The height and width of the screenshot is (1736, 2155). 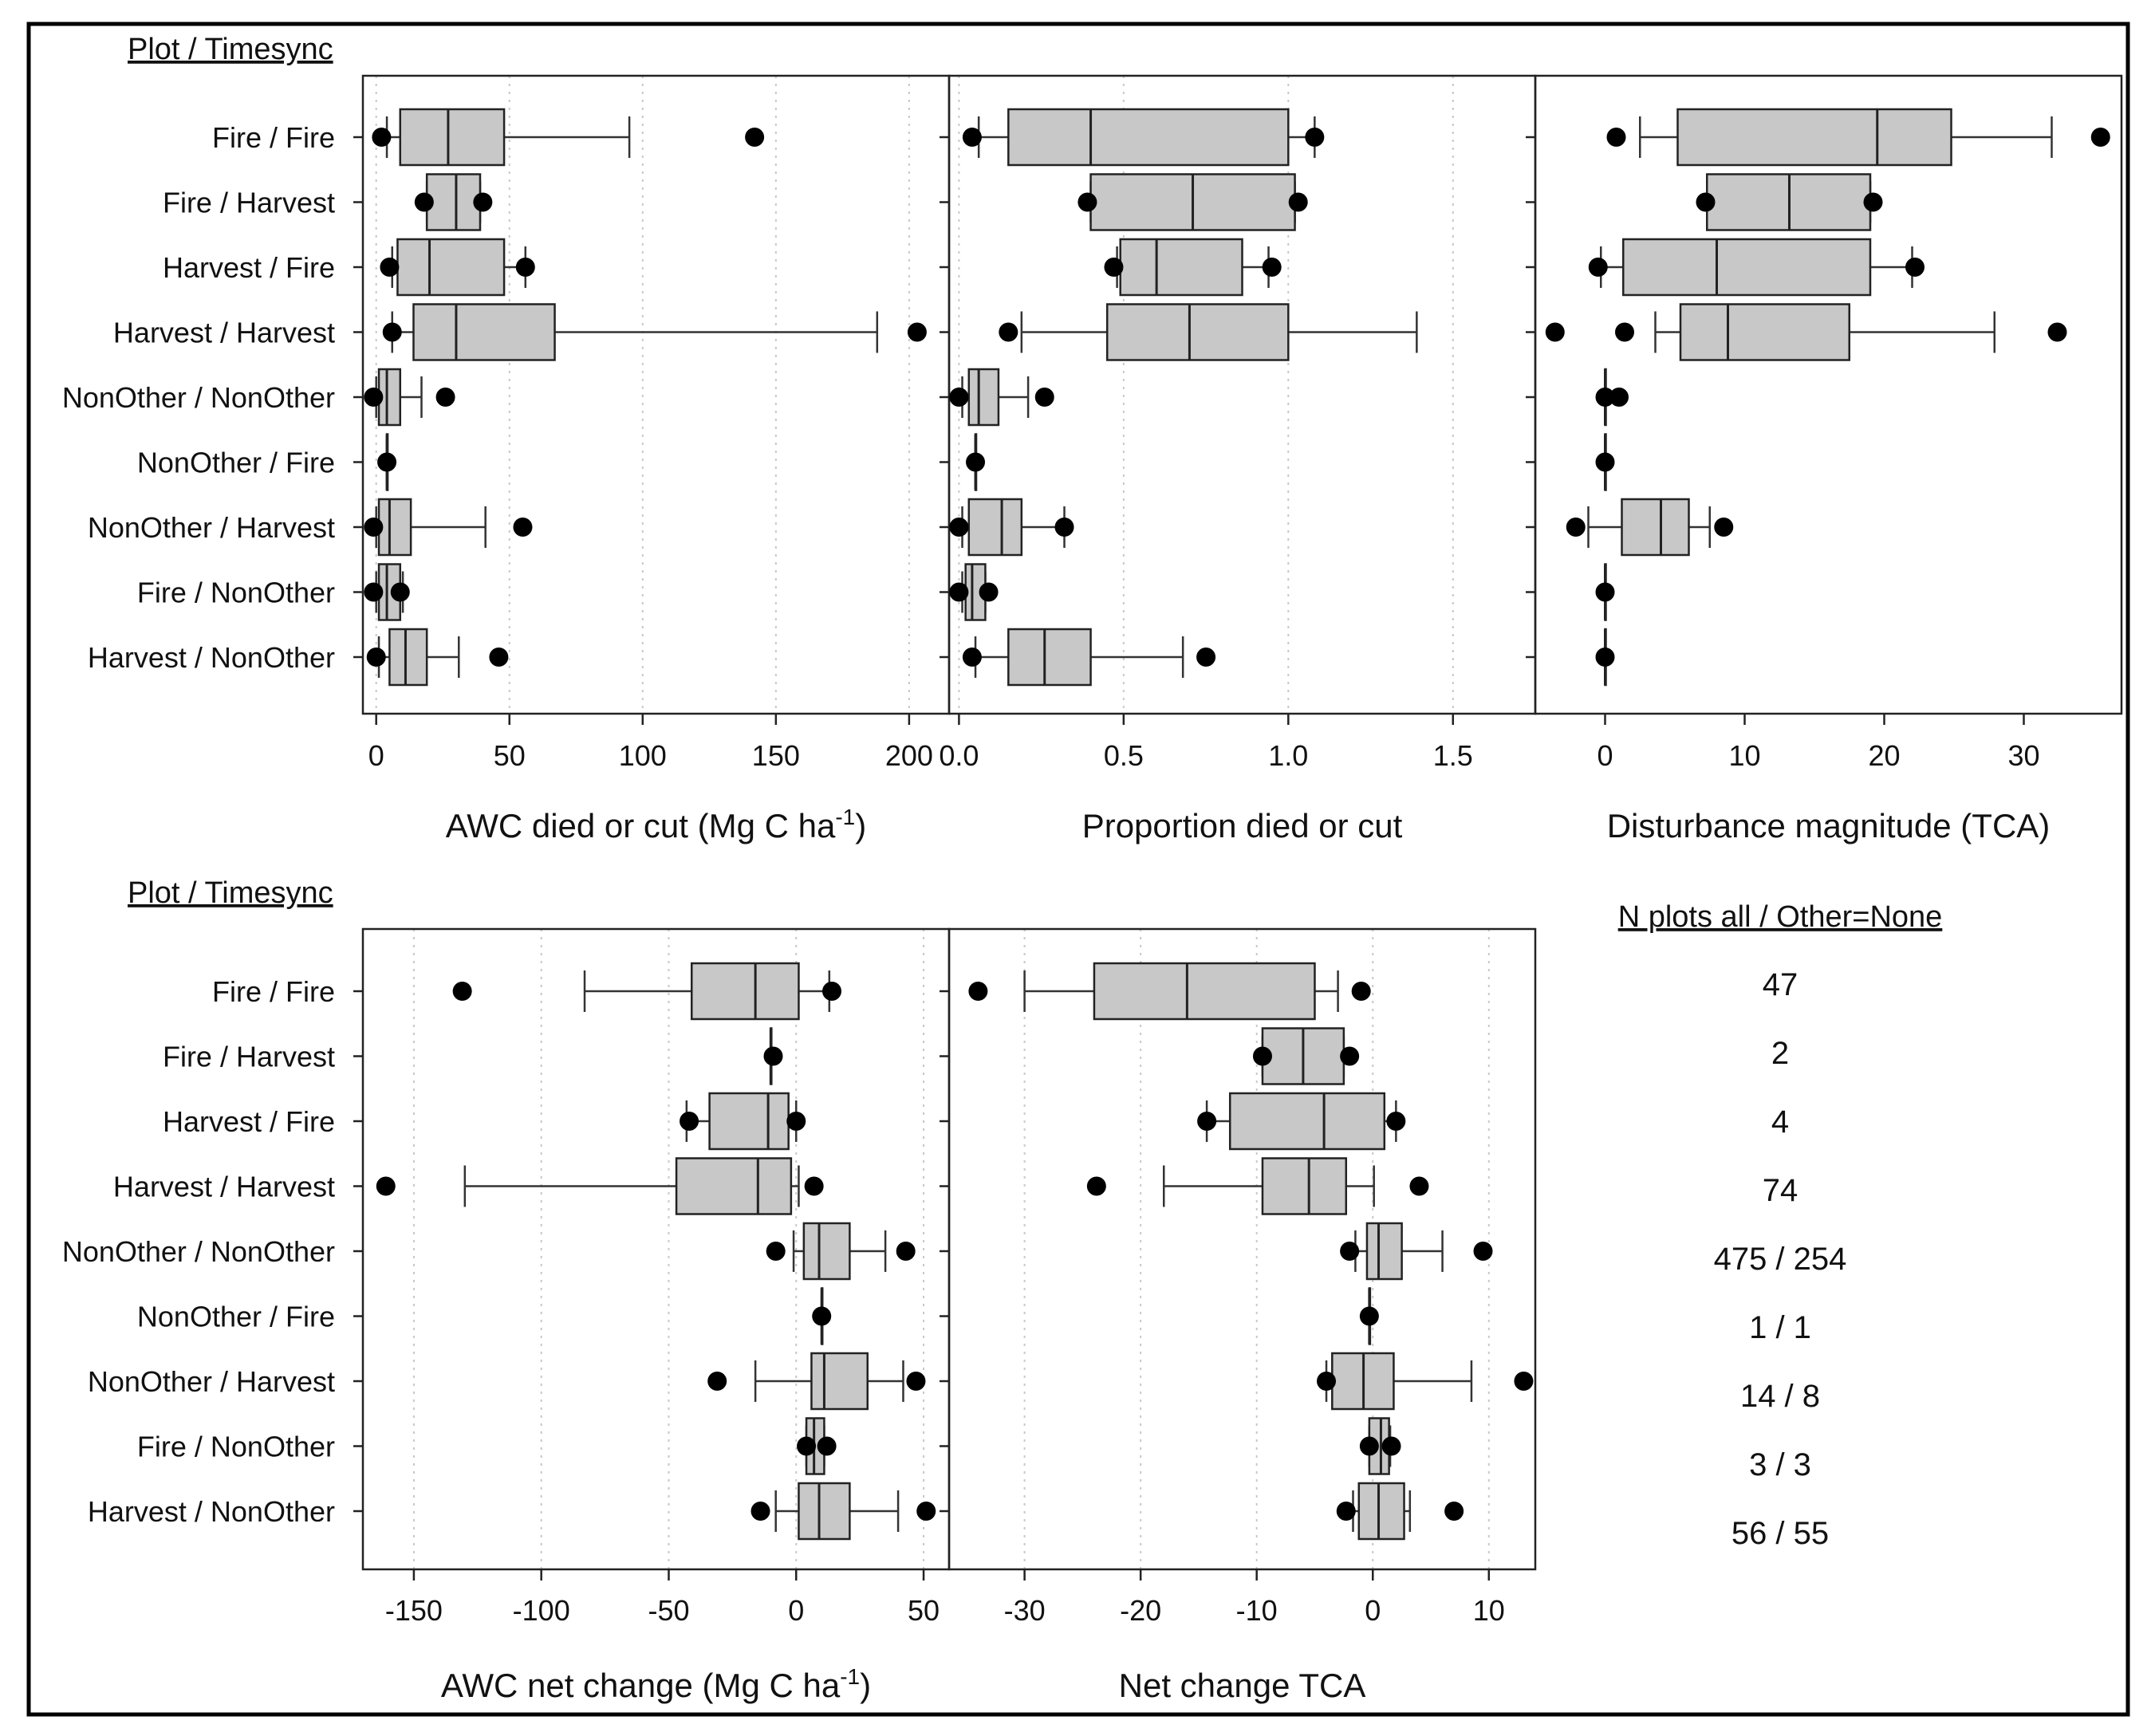 What do you see at coordinates (1780, 1191) in the screenshot?
I see `nplots-value: 74` at bounding box center [1780, 1191].